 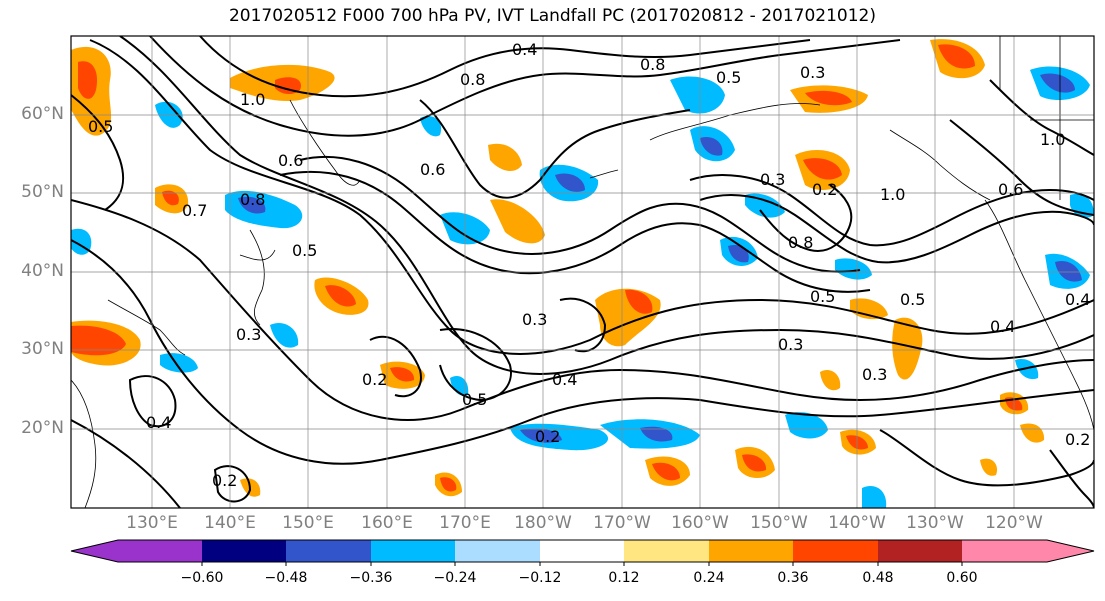 What do you see at coordinates (387, 523) in the screenshot?
I see `lon-label: 160°E` at bounding box center [387, 523].